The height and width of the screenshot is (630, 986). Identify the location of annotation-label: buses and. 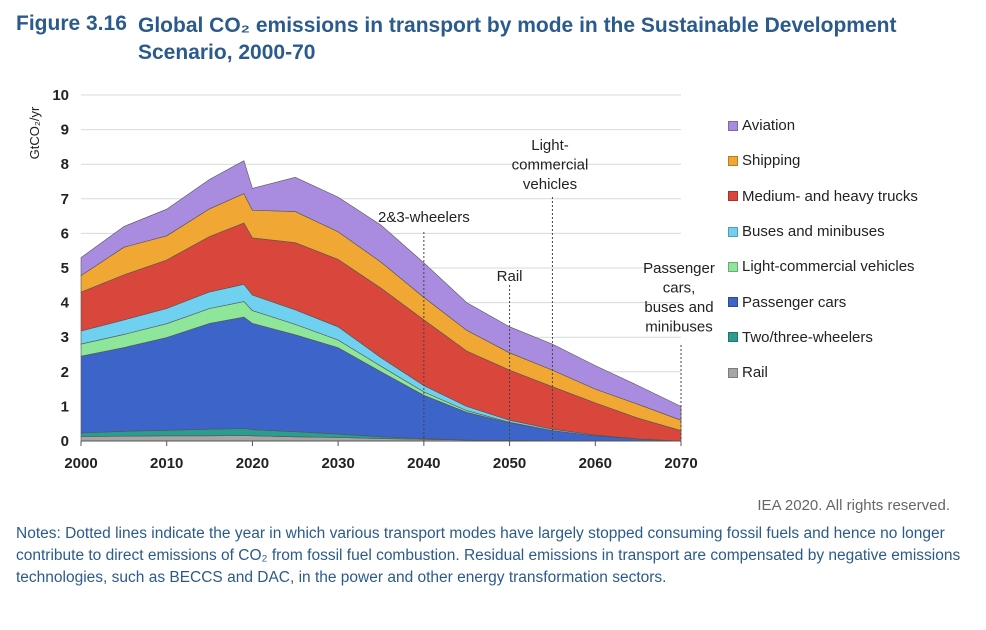
(678, 307).